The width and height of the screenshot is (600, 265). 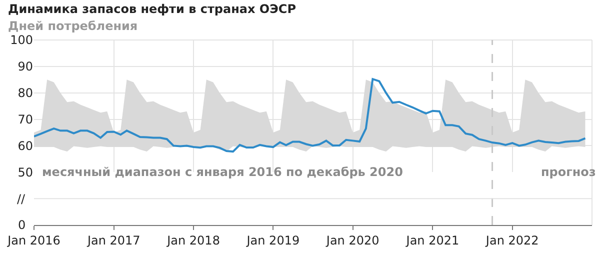 I want to click on x-tick-label: Jan 2018, so click(x=193, y=240).